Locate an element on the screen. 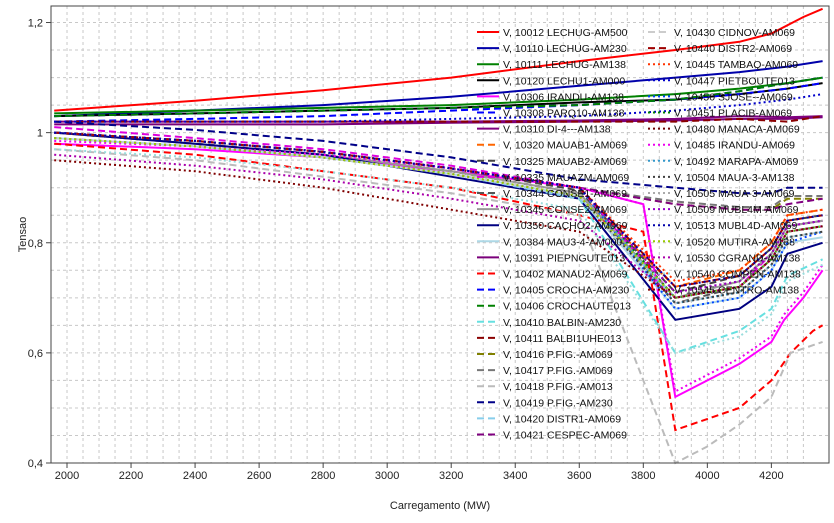 The width and height of the screenshot is (834, 523). legend-label: V, 10308 PARQ10-AM138 is located at coordinates (564, 114).